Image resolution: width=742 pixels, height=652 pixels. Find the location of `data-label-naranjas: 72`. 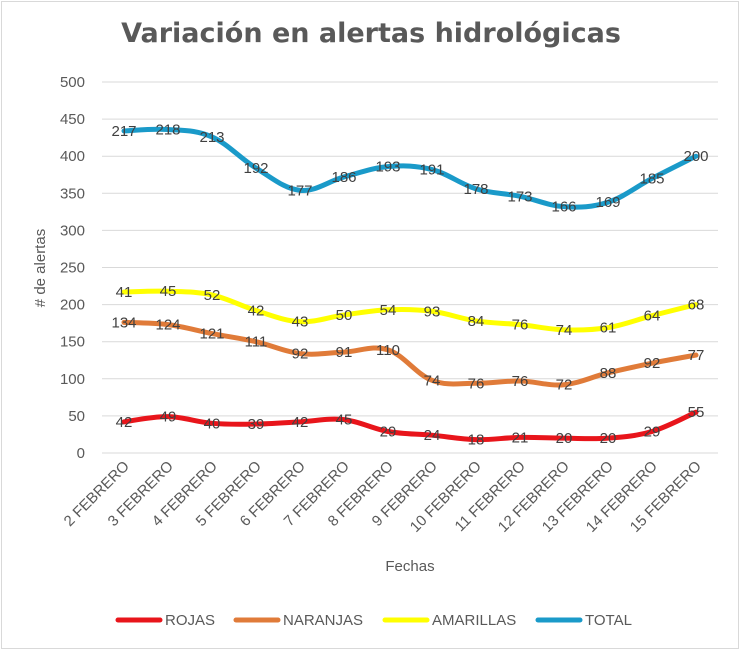

data-label-naranjas: 72 is located at coordinates (564, 385).